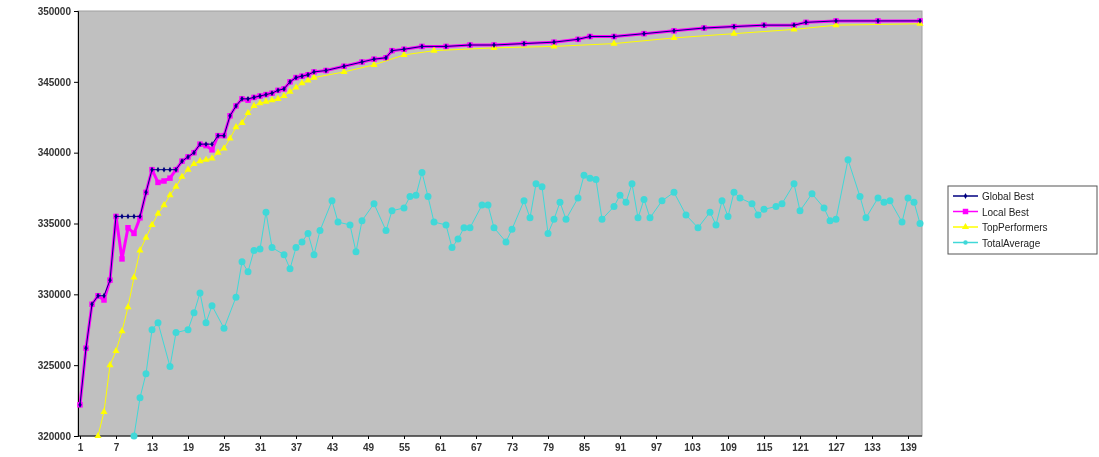 This screenshot has height=457, width=1099. I want to click on x-tick-label: 79, so click(548, 447).